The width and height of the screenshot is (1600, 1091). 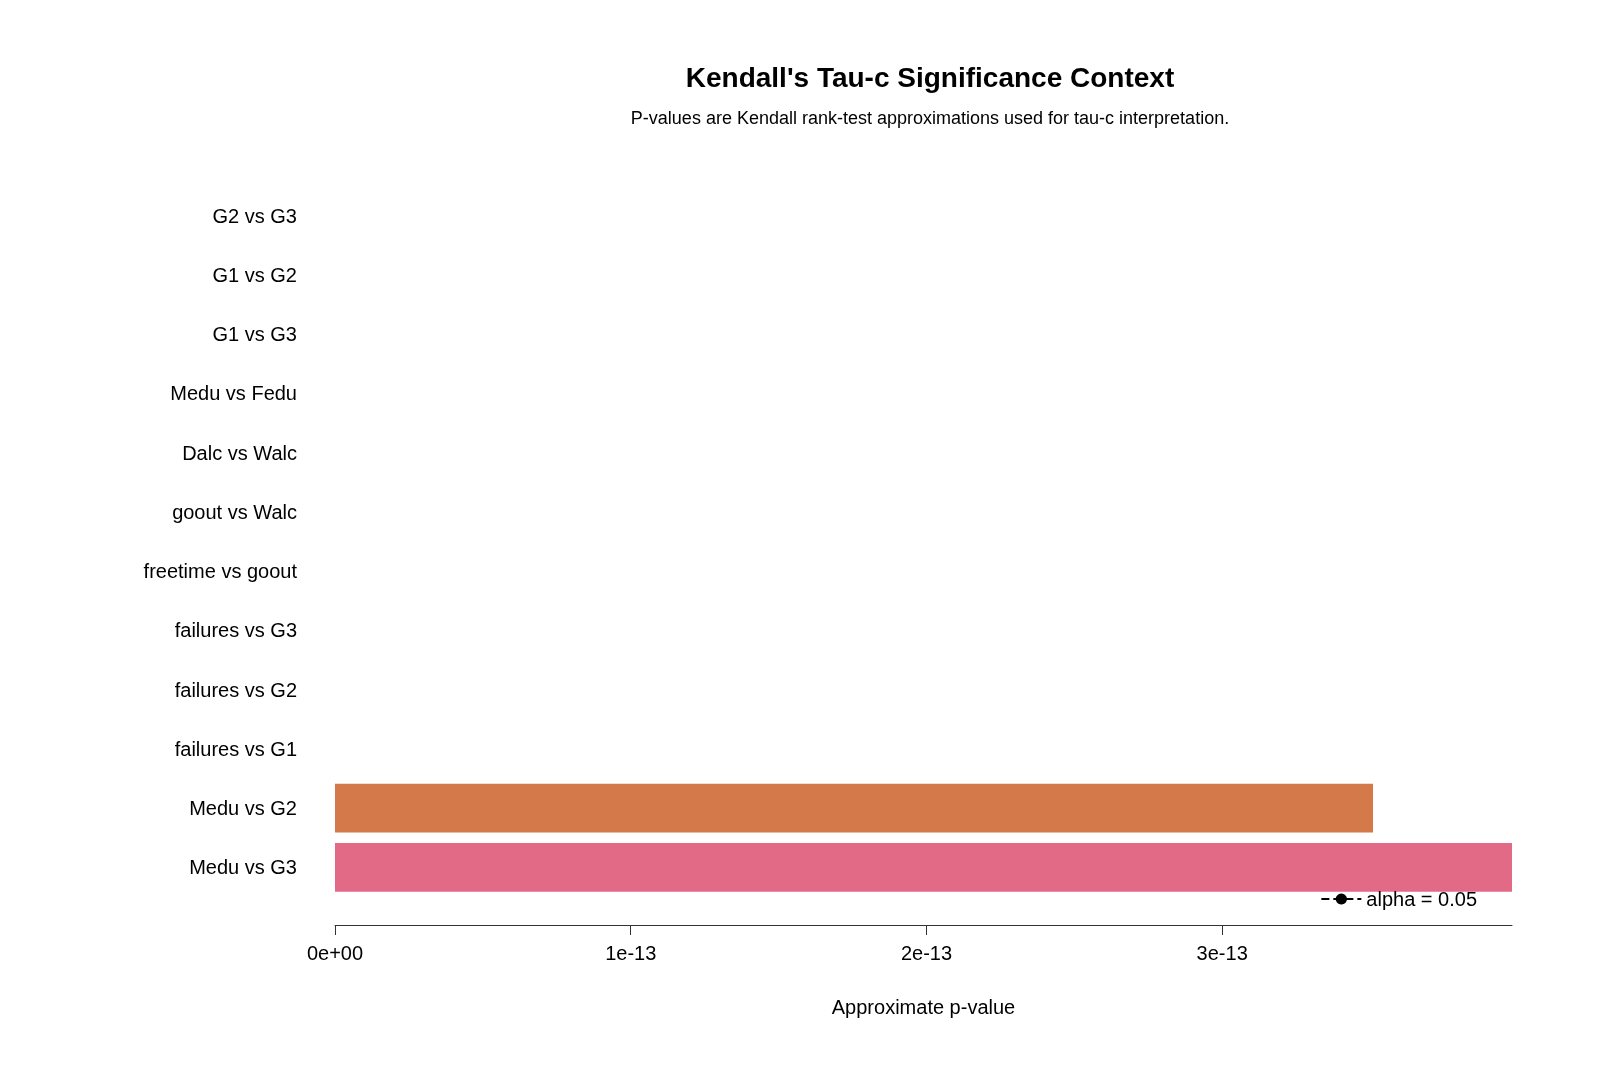 What do you see at coordinates (235, 689) in the screenshot?
I see `y-tick-label: failures vs G2` at bounding box center [235, 689].